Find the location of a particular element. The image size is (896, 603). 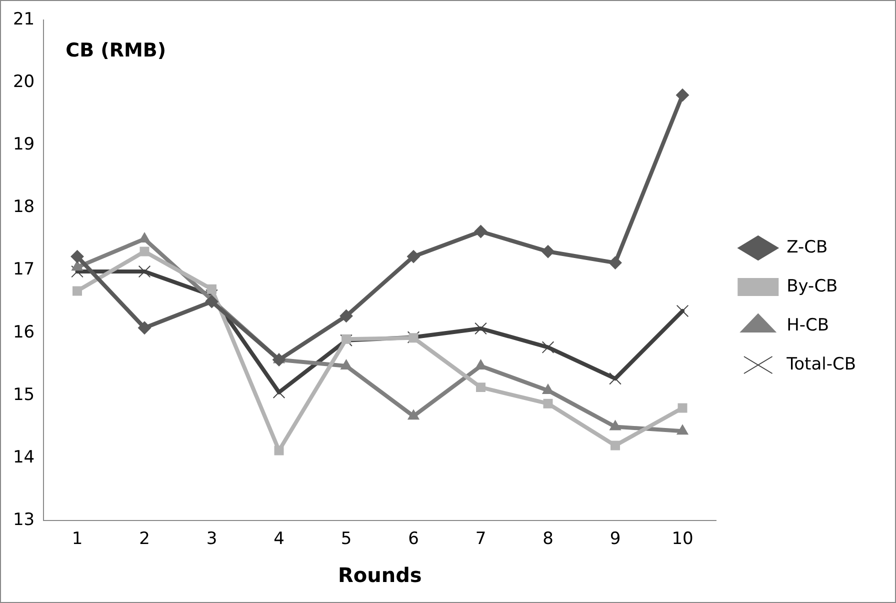

x-tick-label: 9 is located at coordinates (615, 539).